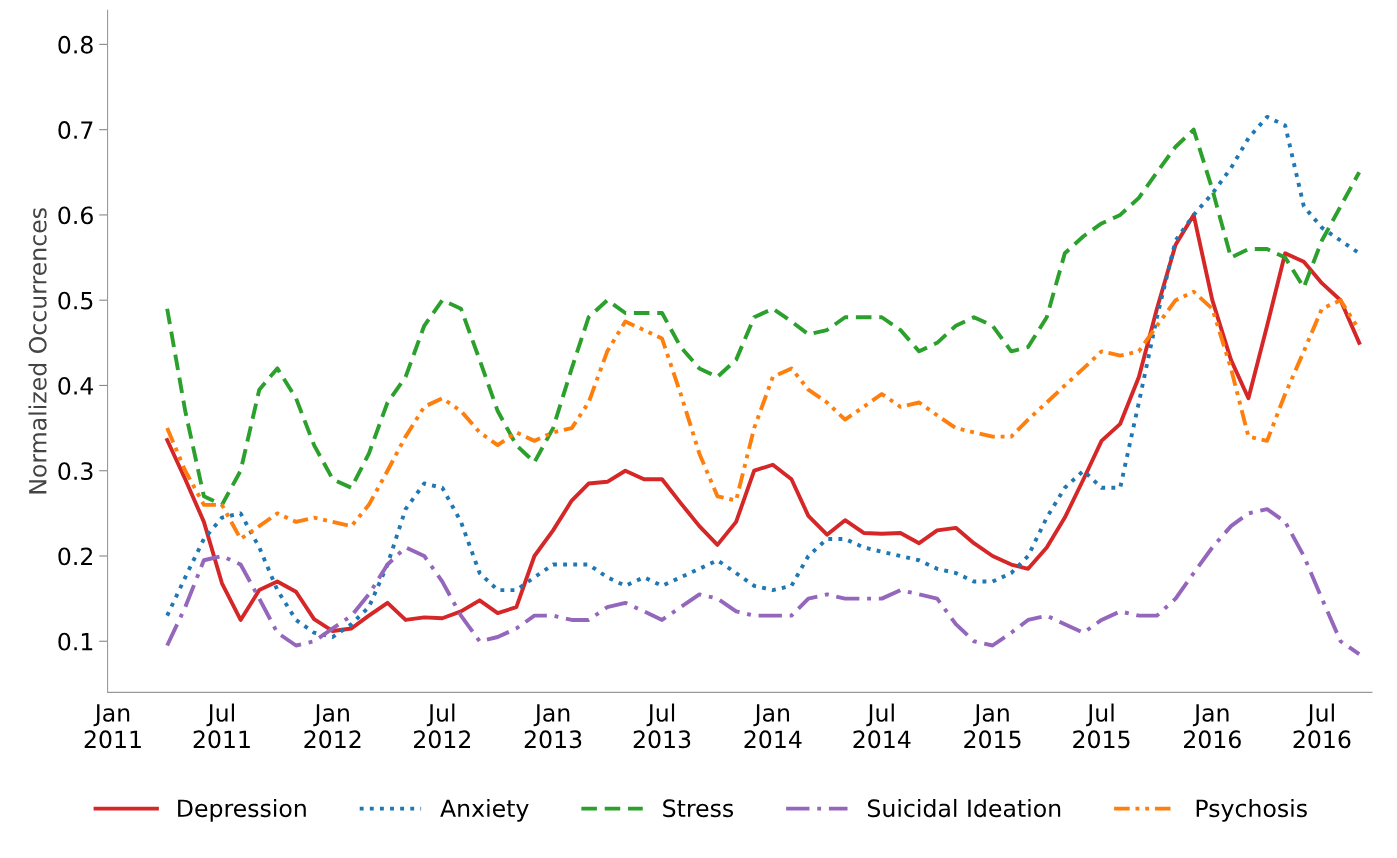 The image size is (1397, 858). What do you see at coordinates (75, 471) in the screenshot?
I see `y-tick-label: 0.3` at bounding box center [75, 471].